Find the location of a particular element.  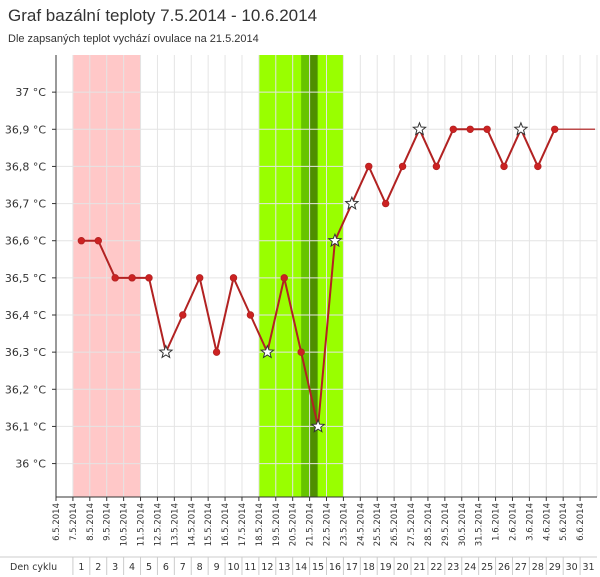

x-tick-label: 1.6.2014 is located at coordinates (497, 522).